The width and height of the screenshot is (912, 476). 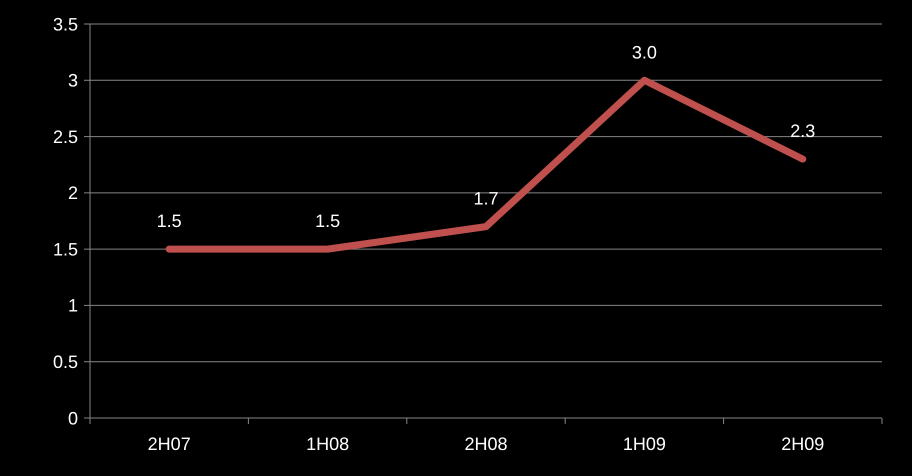 What do you see at coordinates (65, 24) in the screenshot?
I see `y-tick-label: 3.5` at bounding box center [65, 24].